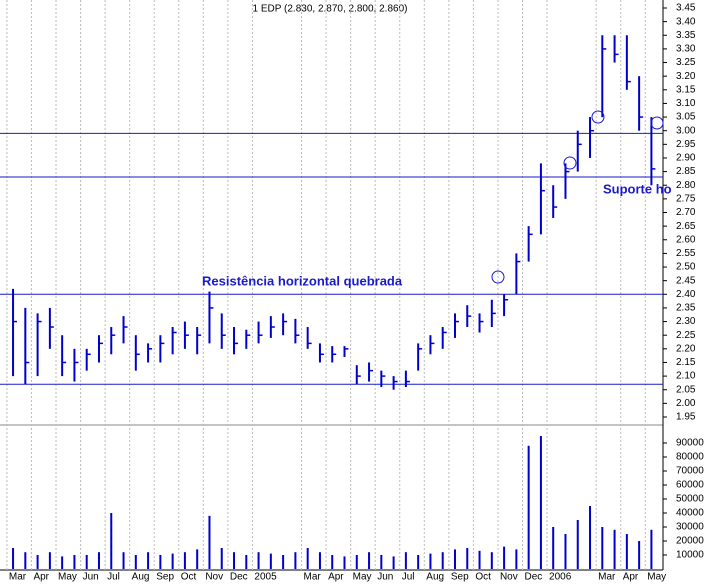  Describe the element at coordinates (690, 513) in the screenshot. I see `y-tick-label: 40000` at that location.